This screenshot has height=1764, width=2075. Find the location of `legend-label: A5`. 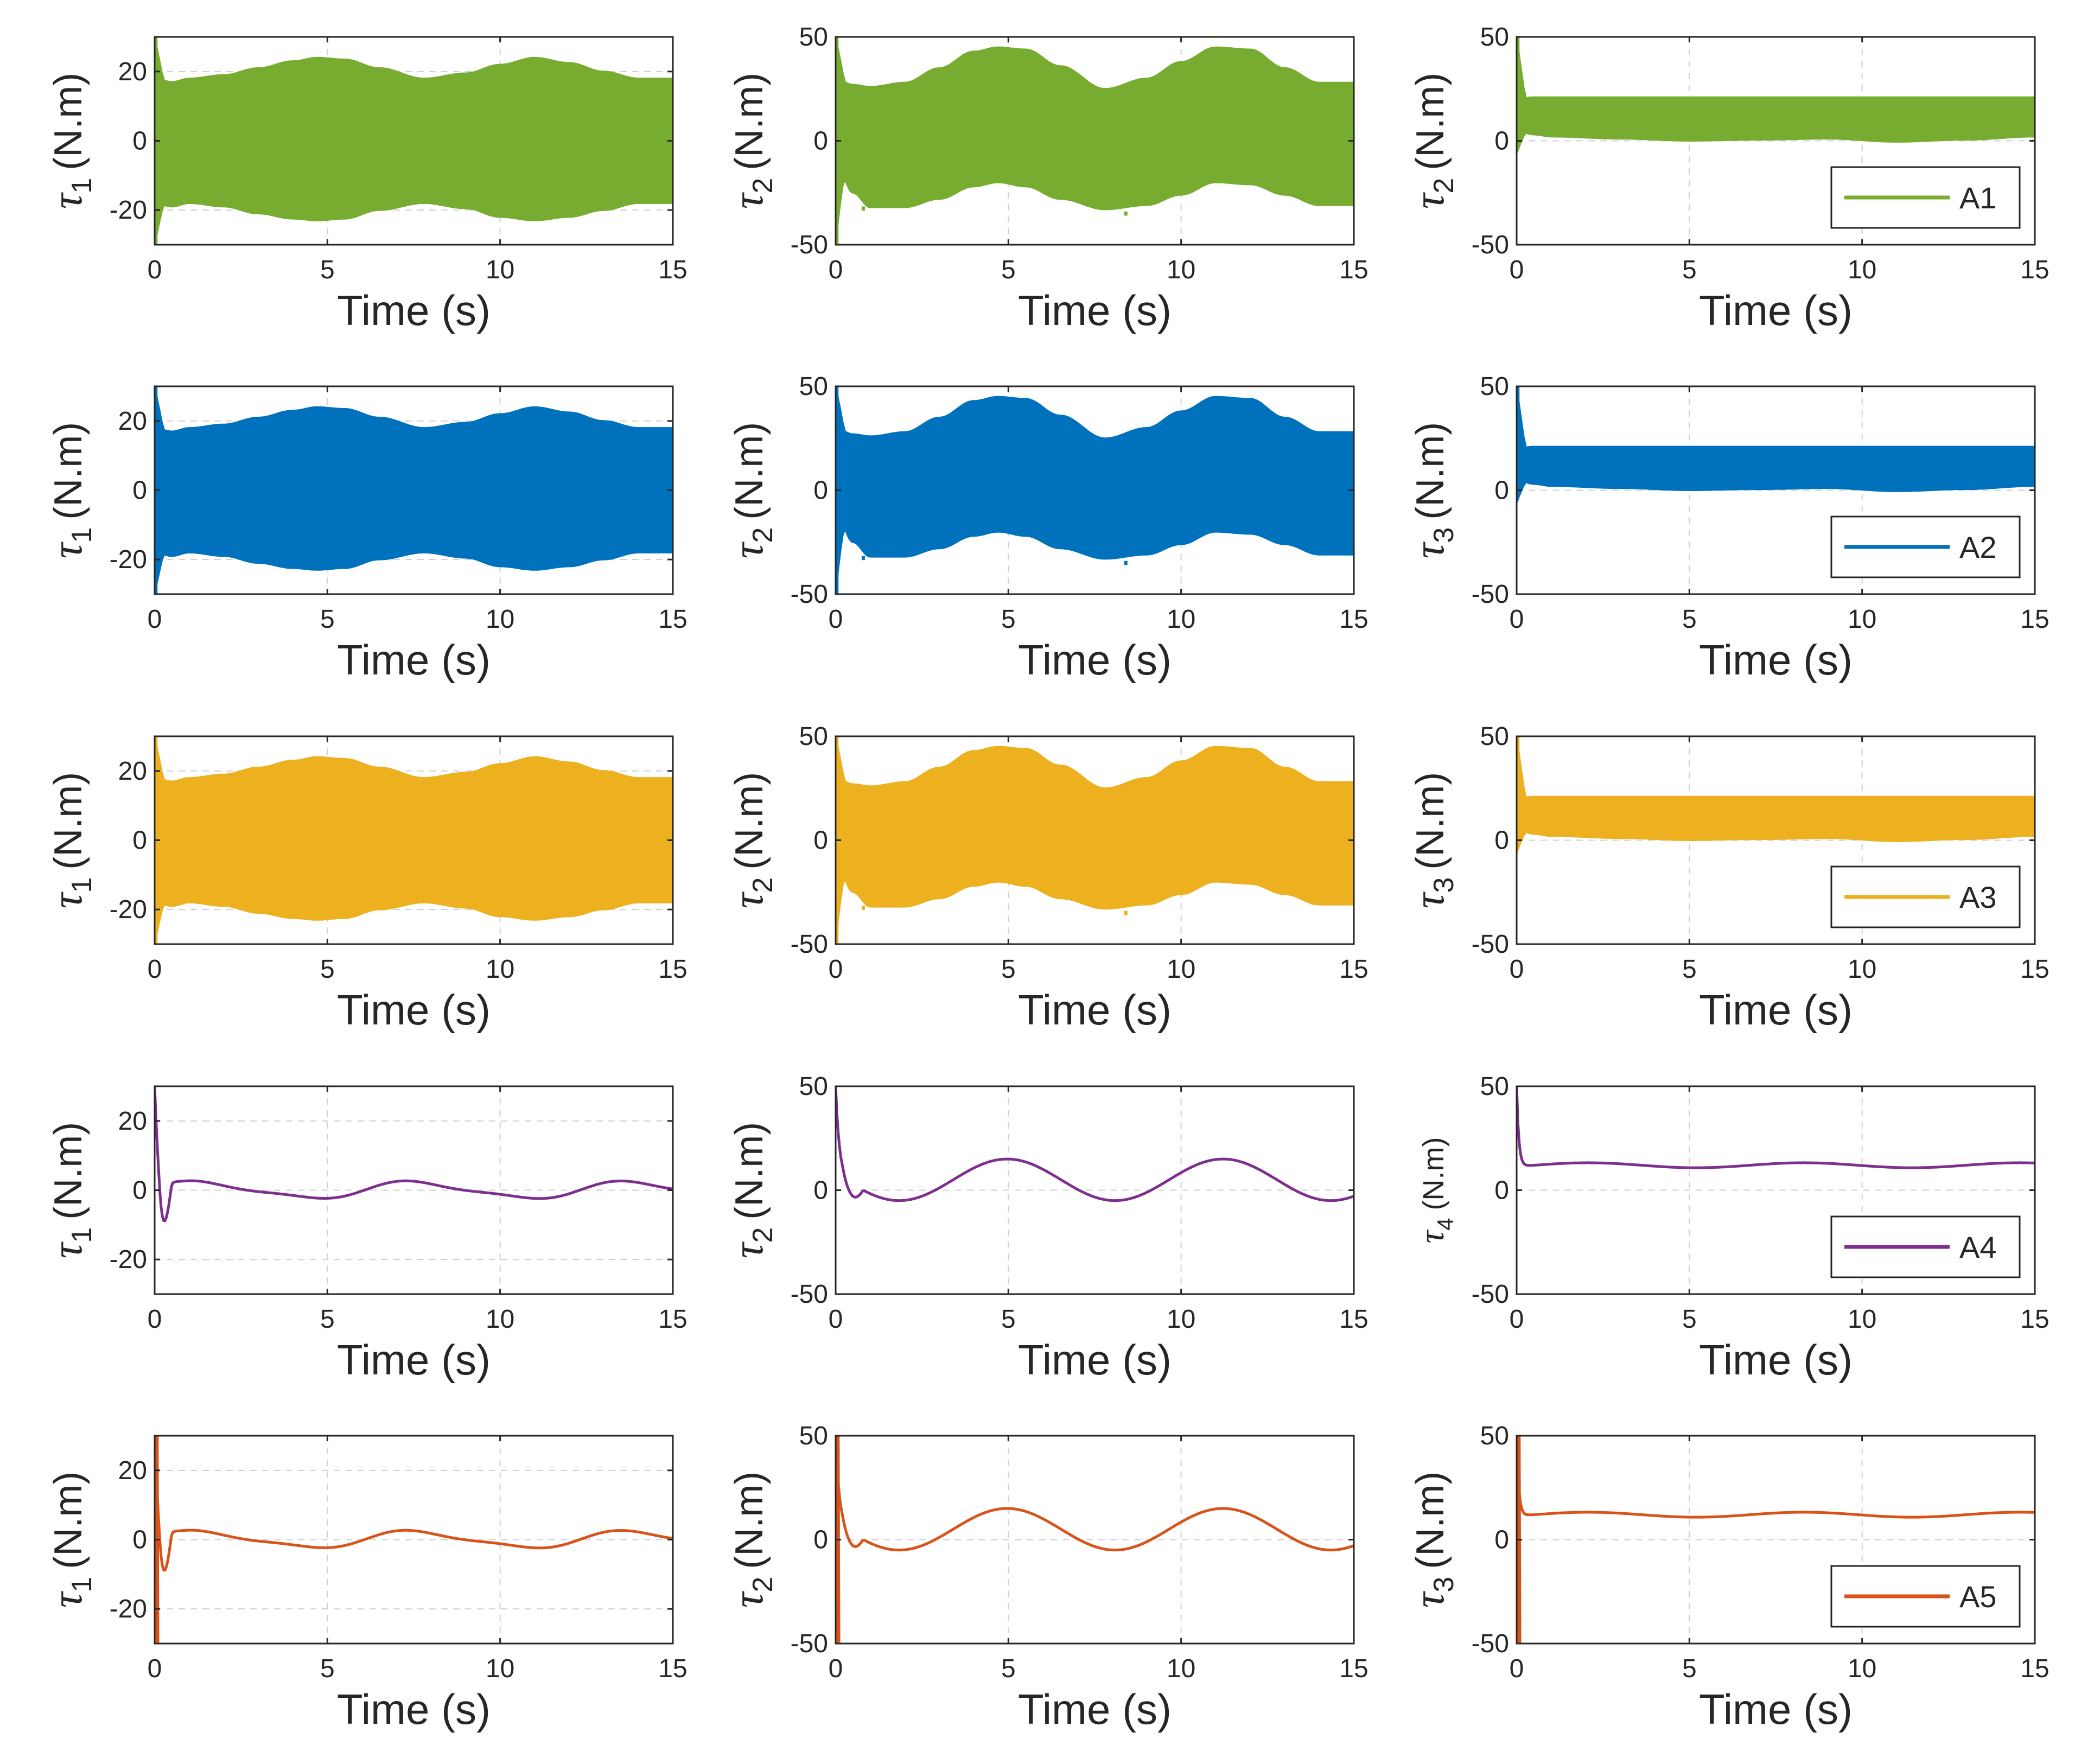

legend-label: A5 is located at coordinates (1978, 1597).